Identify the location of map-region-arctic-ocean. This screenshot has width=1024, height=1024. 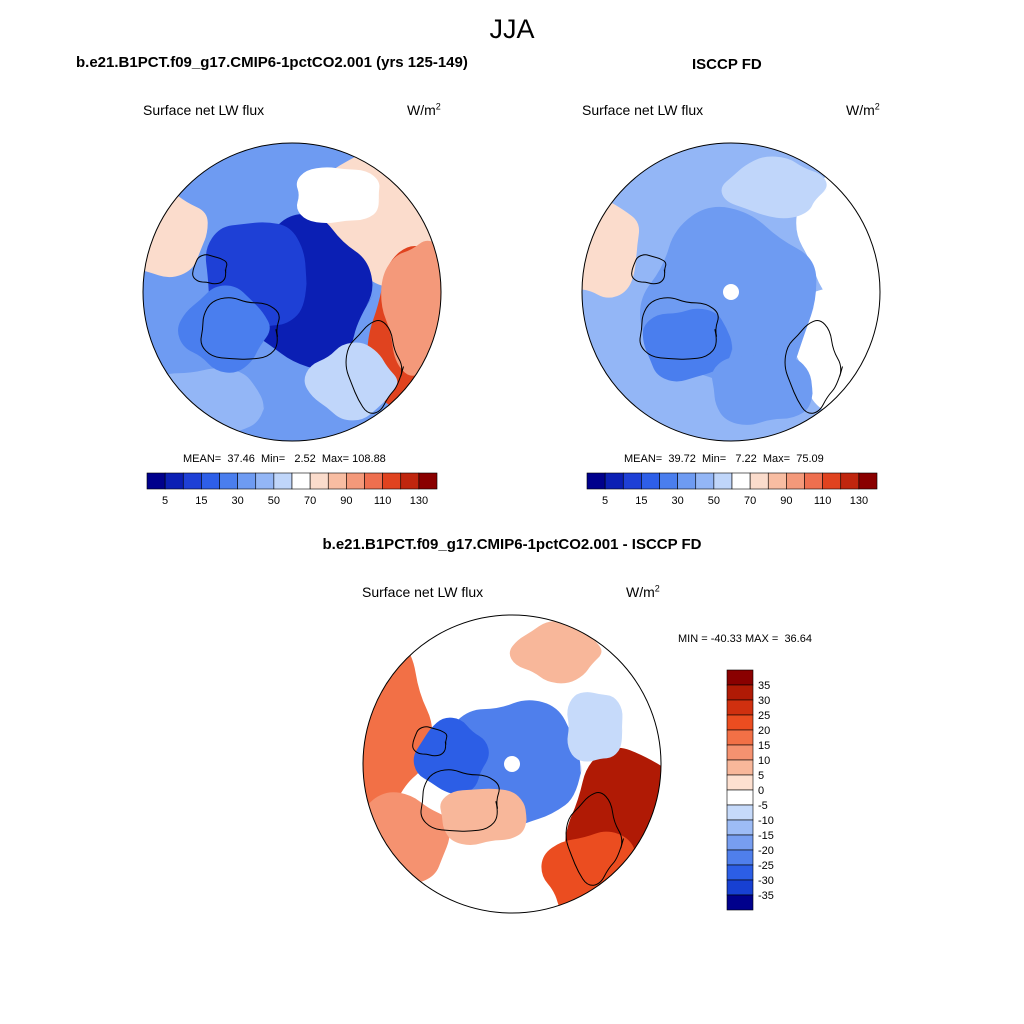
(838, 233).